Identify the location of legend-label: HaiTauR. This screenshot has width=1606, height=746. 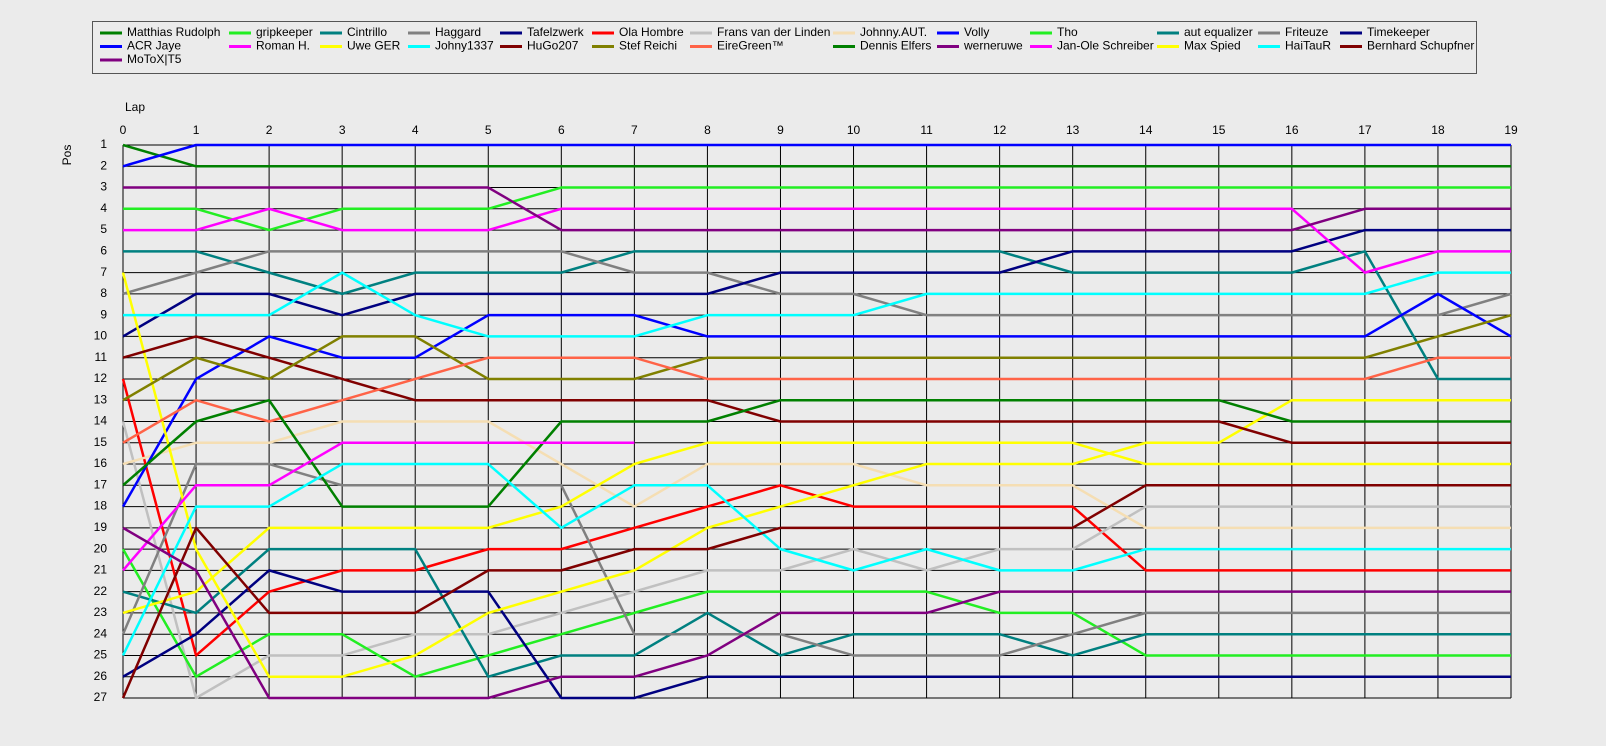
(1308, 46).